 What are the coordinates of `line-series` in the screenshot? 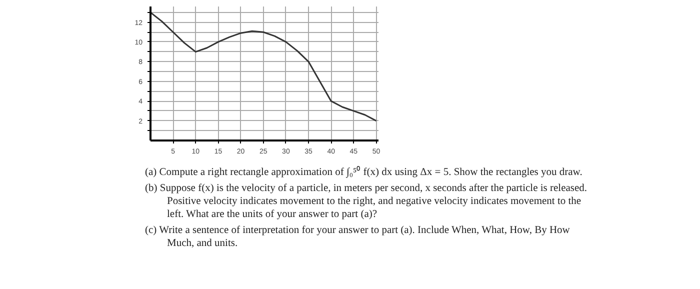 It's located at (263, 67).